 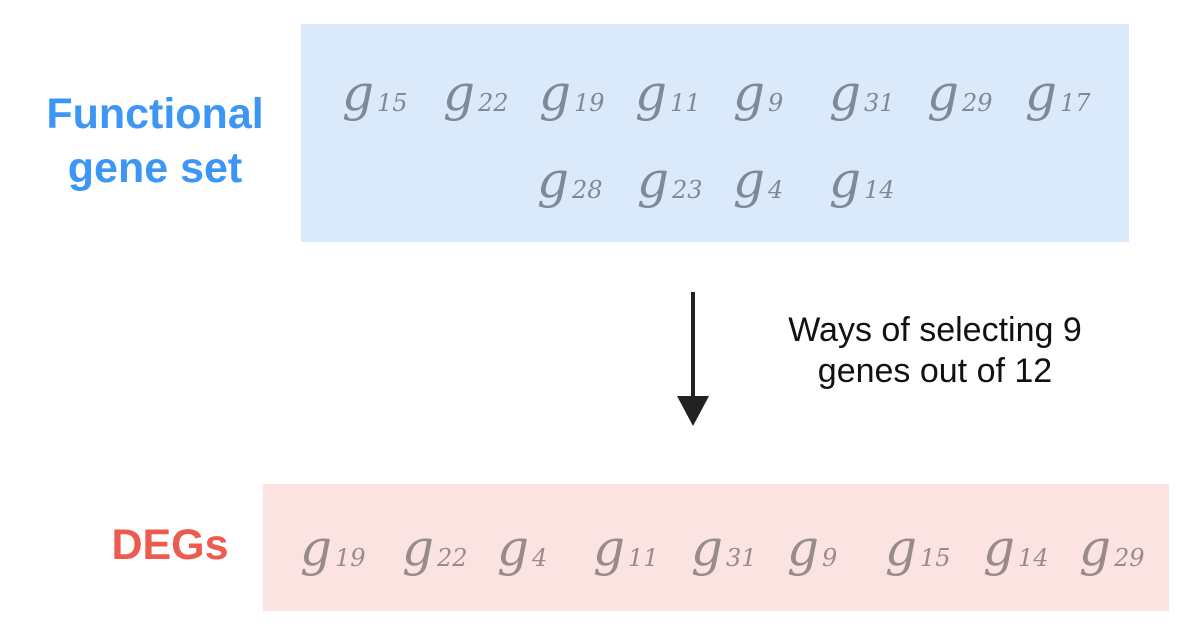 I want to click on arrow-head, so click(x=693, y=411).